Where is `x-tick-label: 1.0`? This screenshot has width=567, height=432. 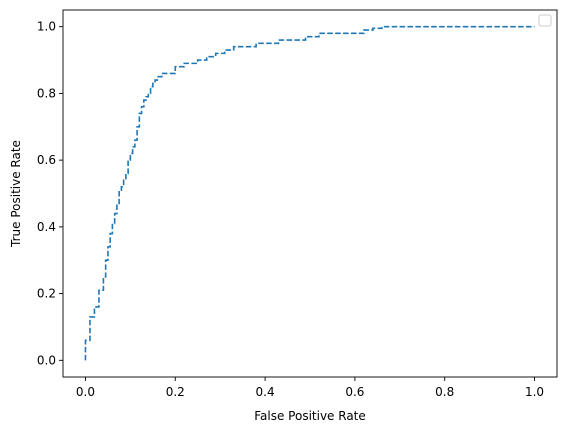
x-tick-label: 1.0 is located at coordinates (534, 392).